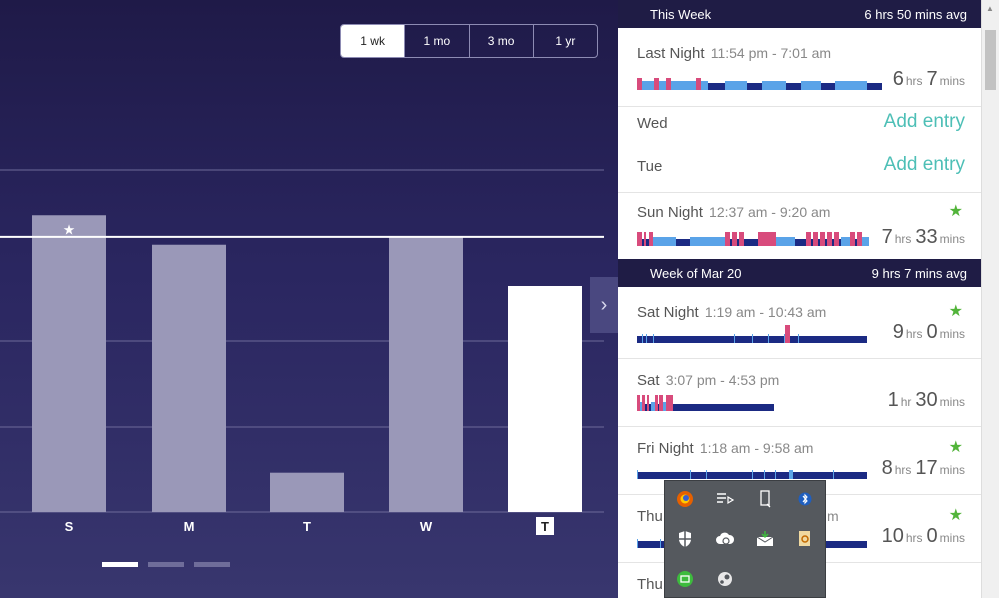 The height and width of the screenshot is (598, 999). What do you see at coordinates (685, 499) in the screenshot?
I see `firefox-icon` at bounding box center [685, 499].